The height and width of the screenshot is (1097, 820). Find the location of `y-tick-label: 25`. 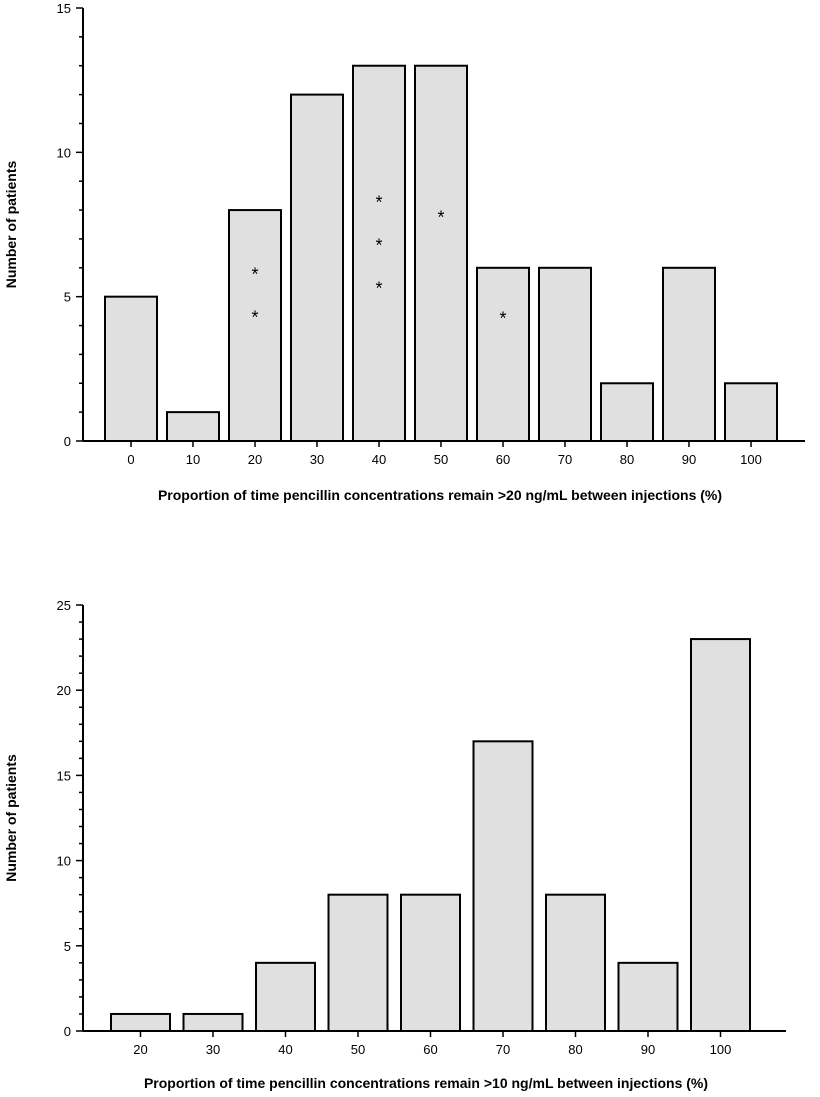

y-tick-label: 25 is located at coordinates (64, 605).